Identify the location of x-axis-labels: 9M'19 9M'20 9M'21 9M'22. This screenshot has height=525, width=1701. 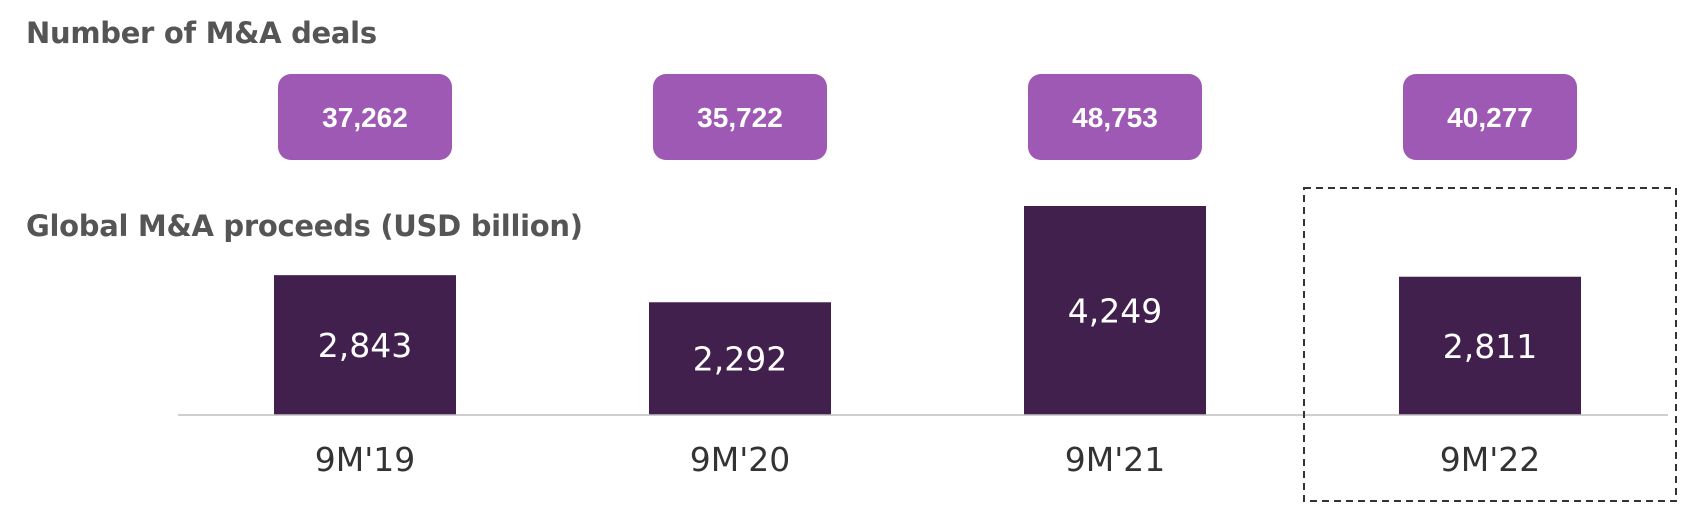
(928, 459).